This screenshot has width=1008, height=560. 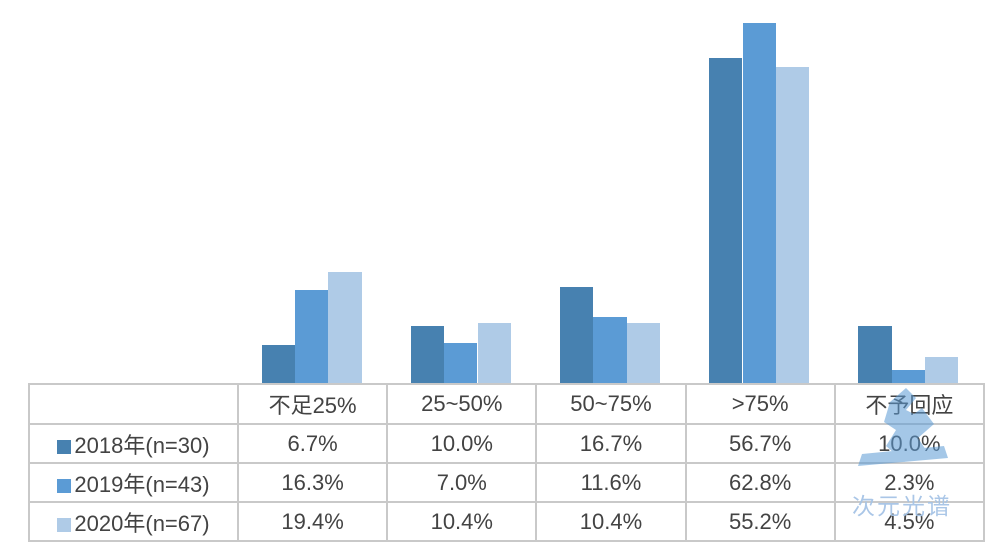 What do you see at coordinates (759, 203) in the screenshot?
I see `bar-2019年(n=43)->75%` at bounding box center [759, 203].